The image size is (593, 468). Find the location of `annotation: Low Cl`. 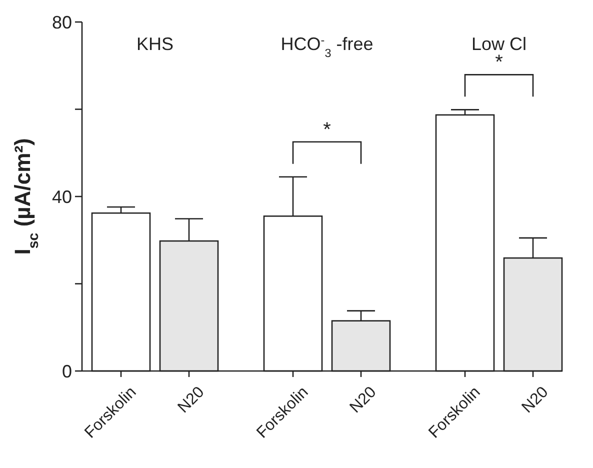

annotation: Low Cl is located at coordinates (499, 44).